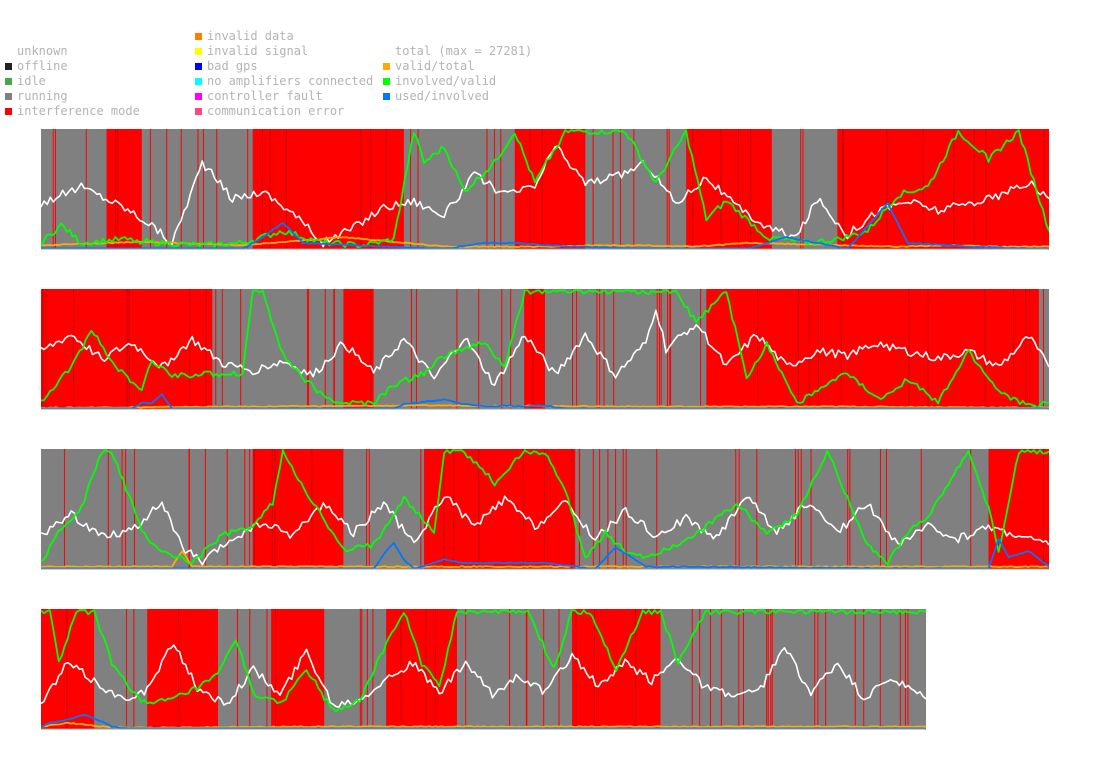 This screenshot has width=1095, height=764. What do you see at coordinates (428, 66) in the screenshot?
I see `legend-valid-total: valid/total` at bounding box center [428, 66].